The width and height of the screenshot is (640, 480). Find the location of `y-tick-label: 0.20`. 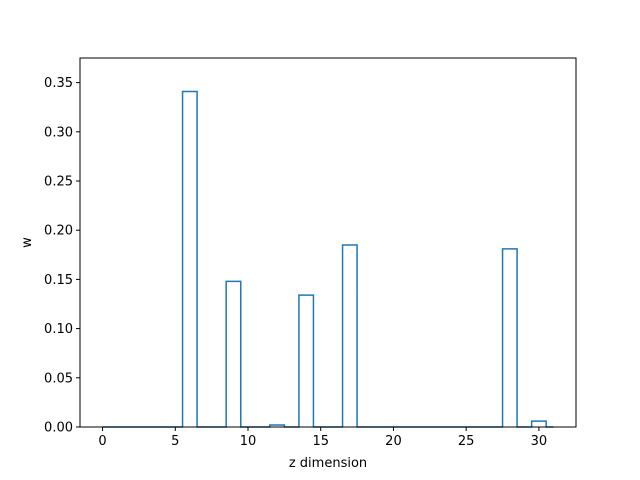

y-tick-label: 0.20 is located at coordinates (58, 231).